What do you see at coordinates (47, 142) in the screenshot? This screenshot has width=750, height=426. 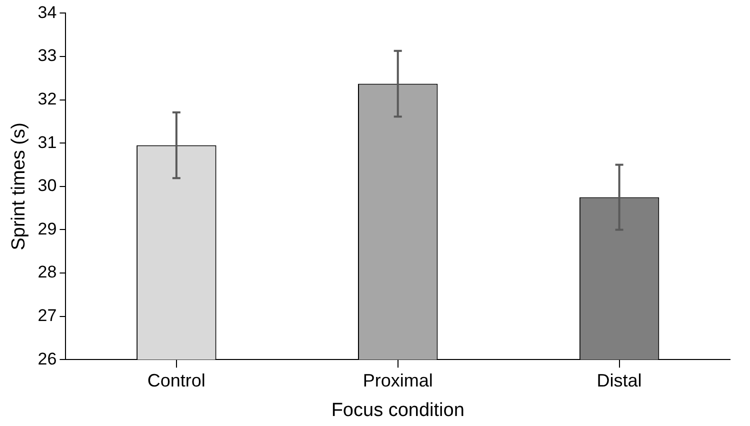 I see `y-tick-label: 31` at bounding box center [47, 142].